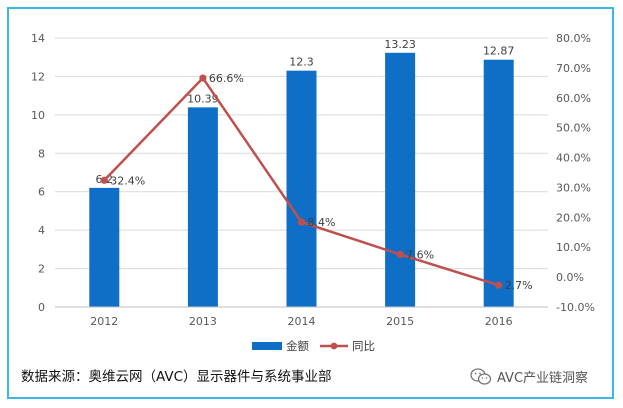 Image resolution: width=623 pixels, height=408 pixels. Describe the element at coordinates (481, 376) in the screenshot. I see `wechat-icon` at that location.